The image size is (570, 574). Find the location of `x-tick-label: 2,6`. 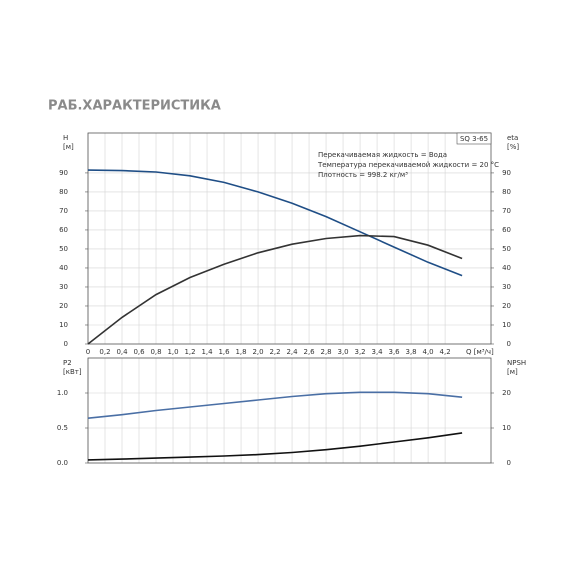

x-tick-label: 2,6 is located at coordinates (309, 352).